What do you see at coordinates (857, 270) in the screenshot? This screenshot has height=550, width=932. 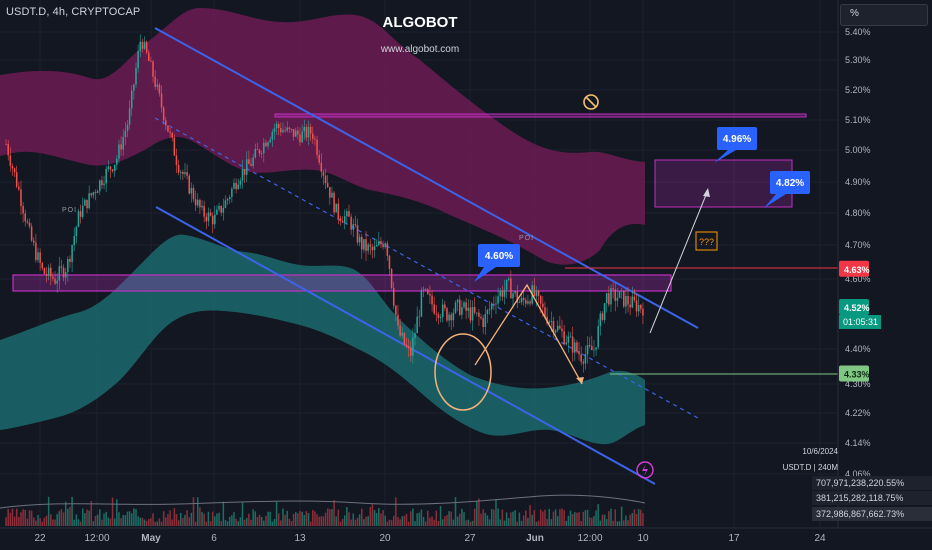 I see `price-tag-label: 4.63%` at bounding box center [857, 270].